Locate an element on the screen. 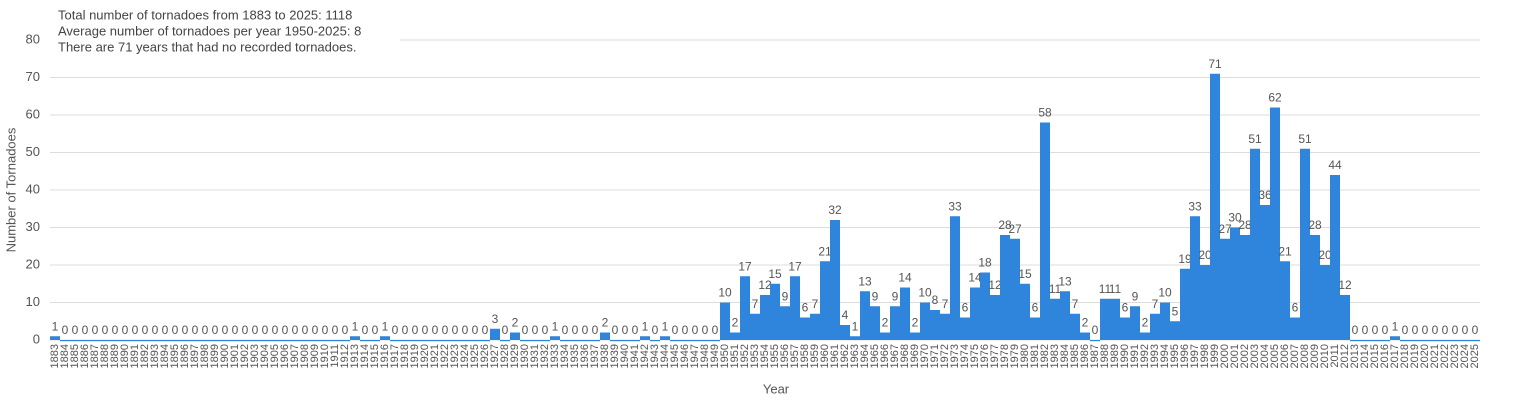 The height and width of the screenshot is (400, 1530). x-tick-label: 1935 is located at coordinates (575, 356).